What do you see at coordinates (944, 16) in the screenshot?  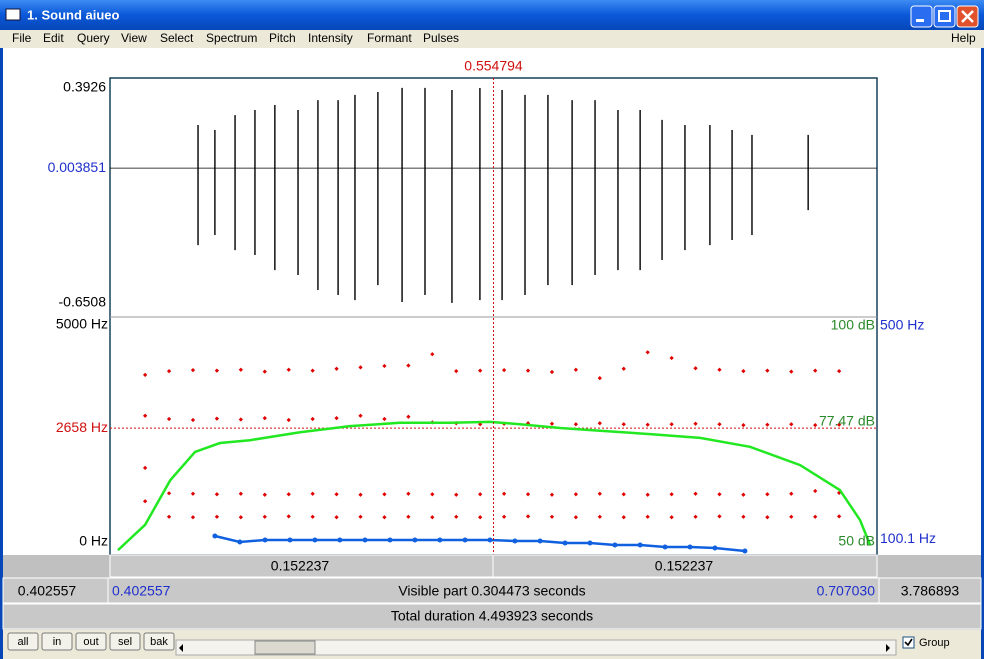 I see `maximize-button` at bounding box center [944, 16].